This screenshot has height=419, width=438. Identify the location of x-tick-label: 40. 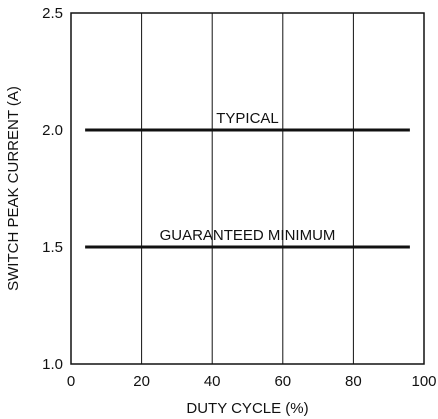
(212, 381).